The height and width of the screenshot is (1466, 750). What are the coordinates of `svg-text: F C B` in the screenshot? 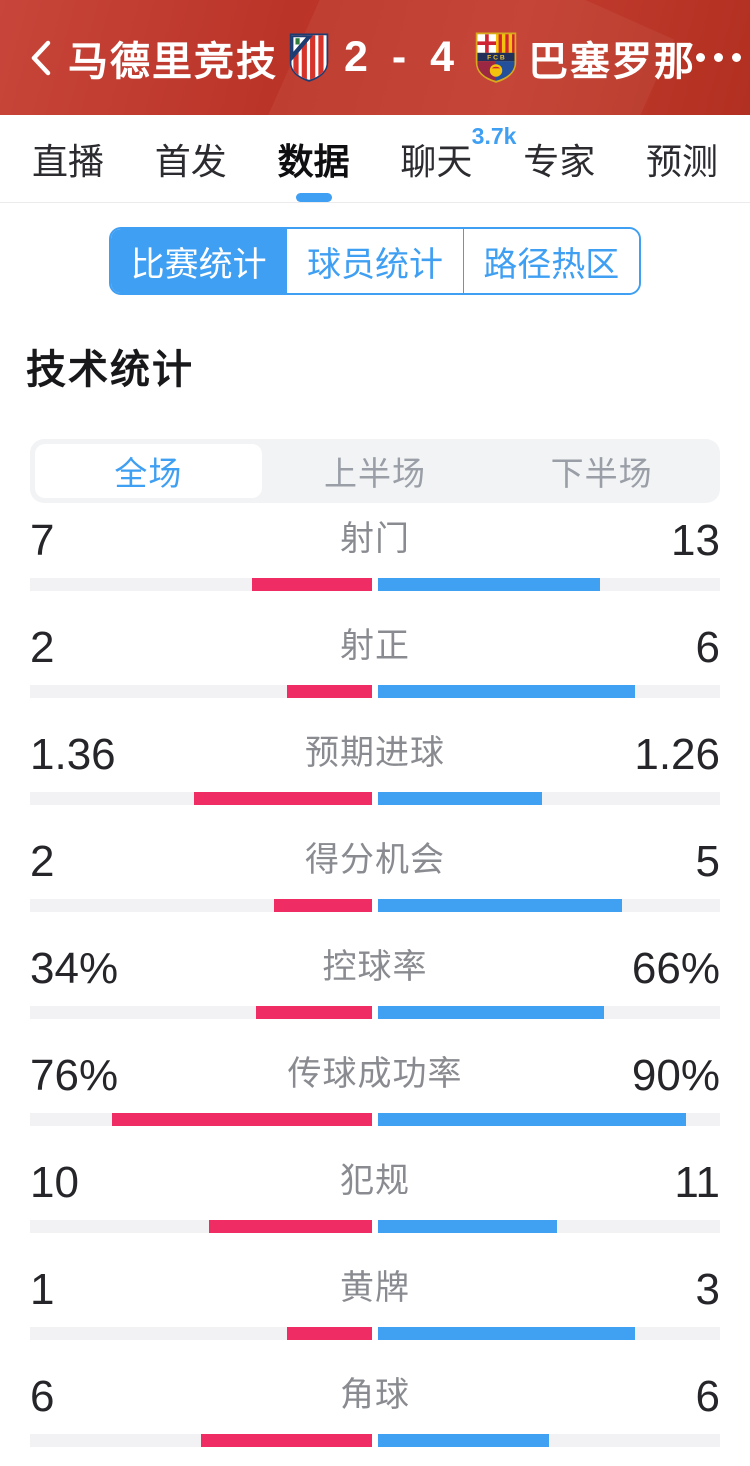 It's located at (496, 57).